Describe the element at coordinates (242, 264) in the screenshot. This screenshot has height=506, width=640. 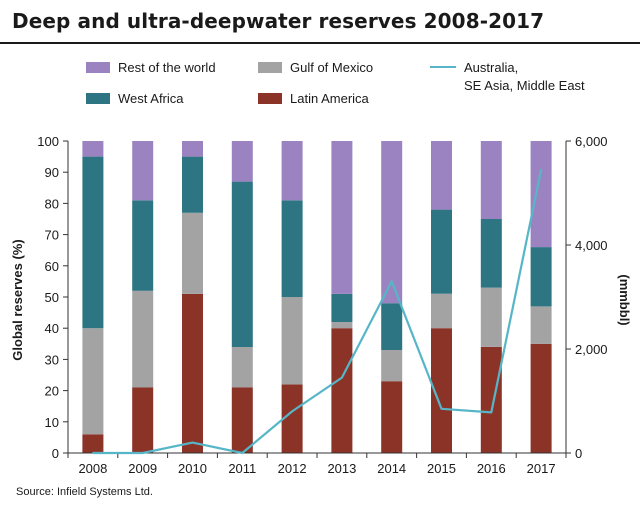
I see `bar-west-africa-2011` at that location.